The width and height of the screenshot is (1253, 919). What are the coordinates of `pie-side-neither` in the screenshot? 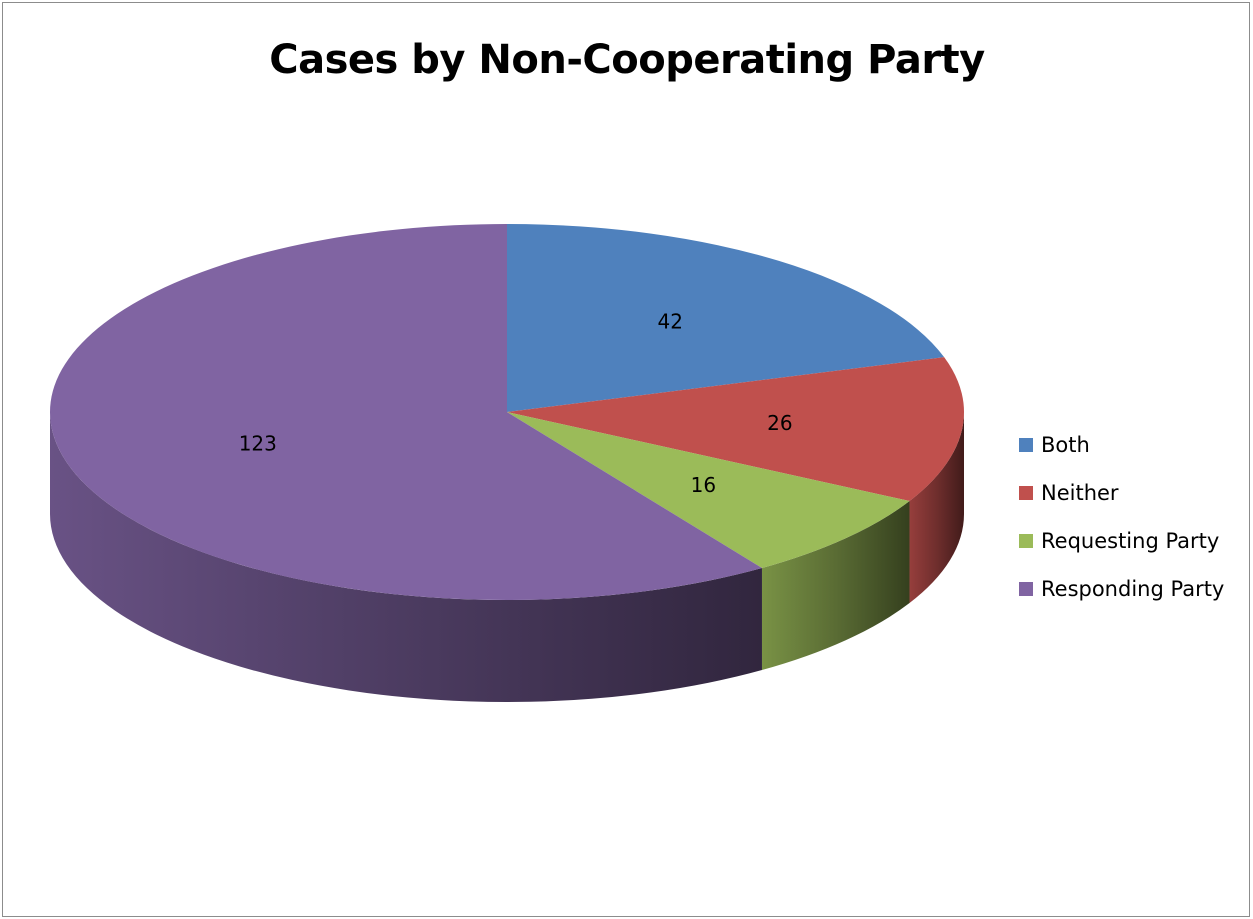 It's located at (936, 508).